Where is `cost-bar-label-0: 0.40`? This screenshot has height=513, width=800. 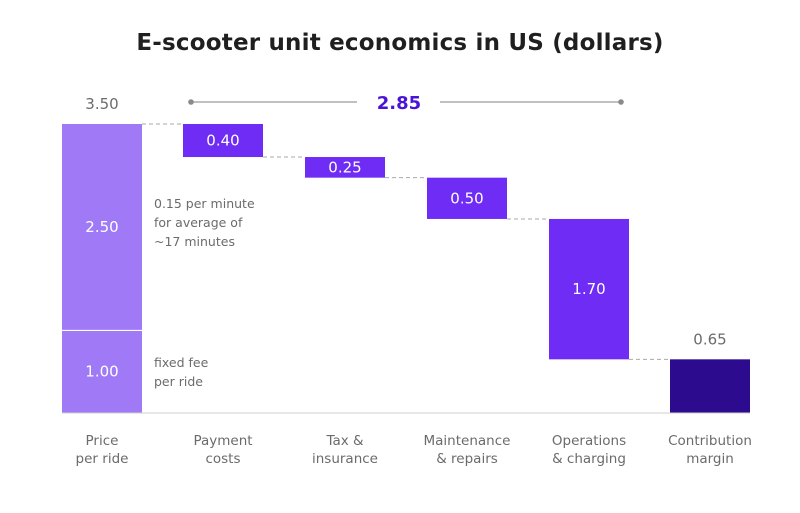 cost-bar-label-0: 0.40 is located at coordinates (222, 141).